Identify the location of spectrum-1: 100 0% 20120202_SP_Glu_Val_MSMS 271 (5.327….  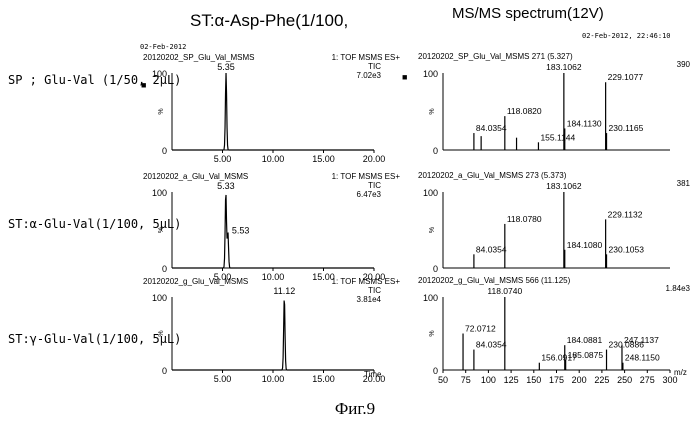
(554, 104).